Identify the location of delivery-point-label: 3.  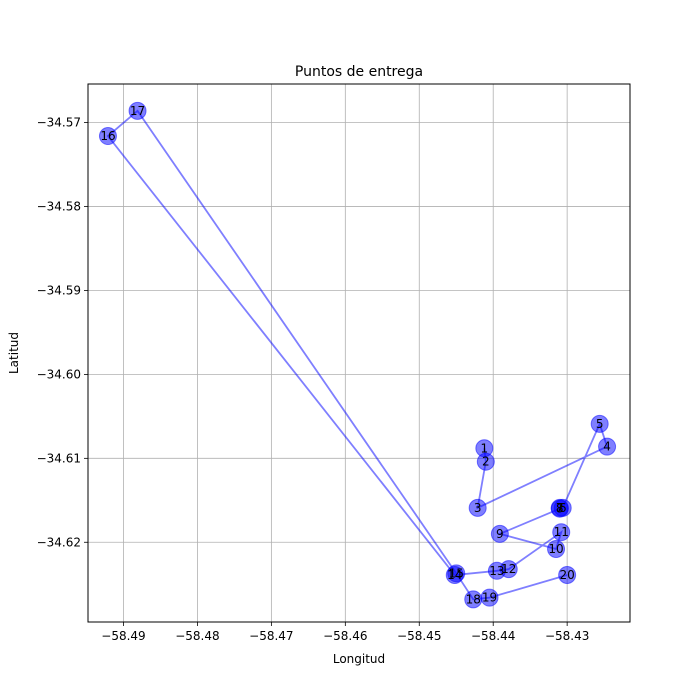
(478, 508).